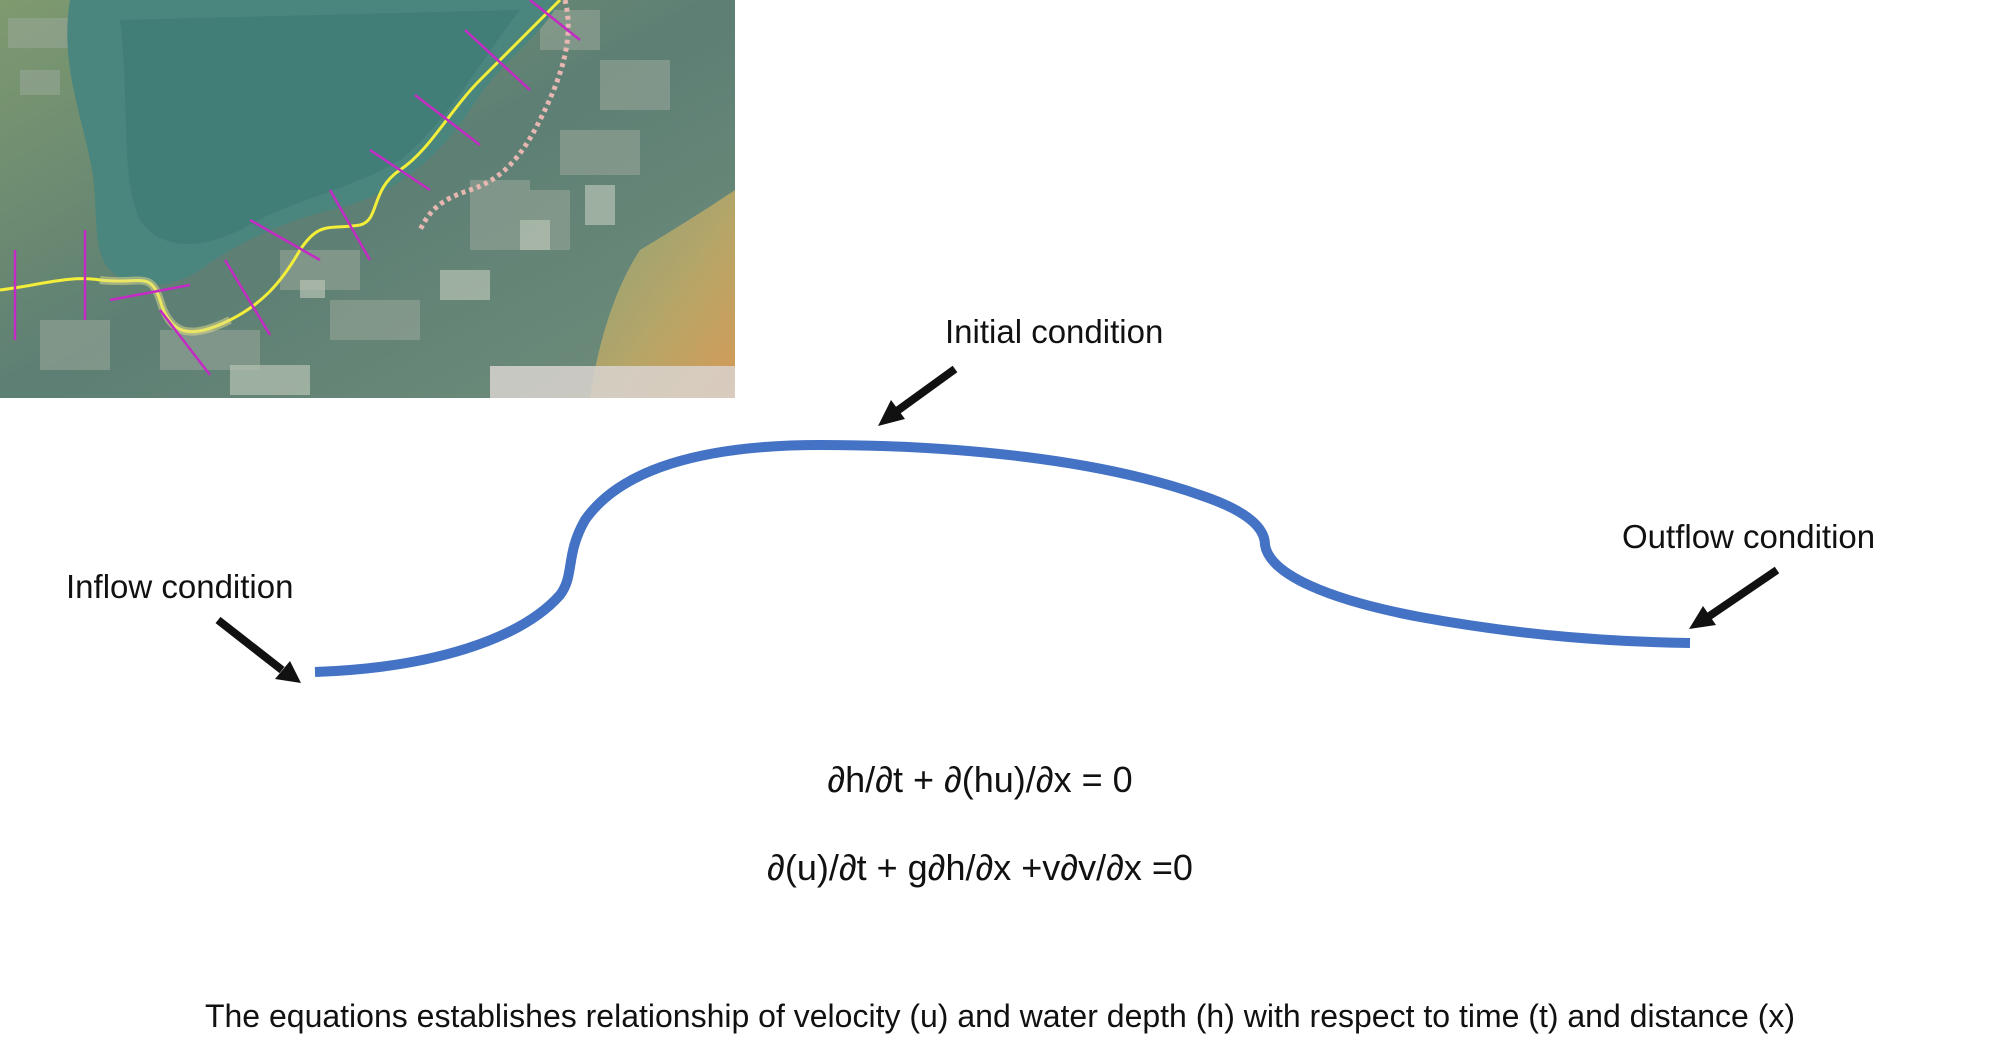  I want to click on initial-arrow-icon, so click(916, 397).